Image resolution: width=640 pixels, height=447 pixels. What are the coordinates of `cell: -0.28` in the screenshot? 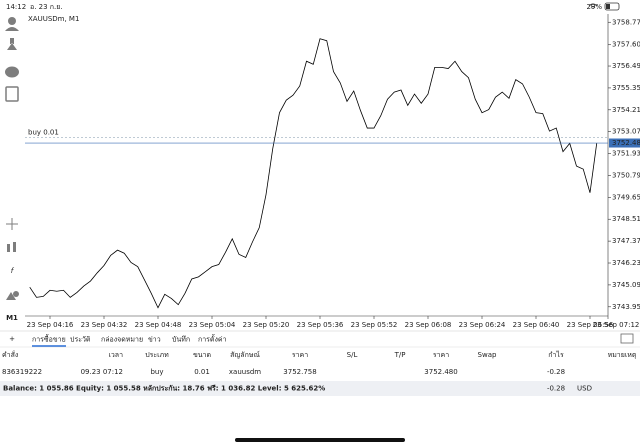 It's located at (556, 372).